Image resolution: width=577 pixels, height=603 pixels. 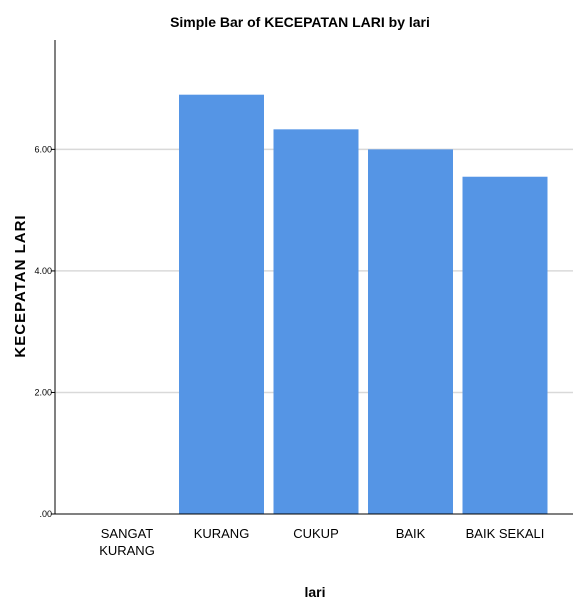 I want to click on chart-title: Simple Bar of KECEPATAN LARI by lari, so click(x=300, y=22).